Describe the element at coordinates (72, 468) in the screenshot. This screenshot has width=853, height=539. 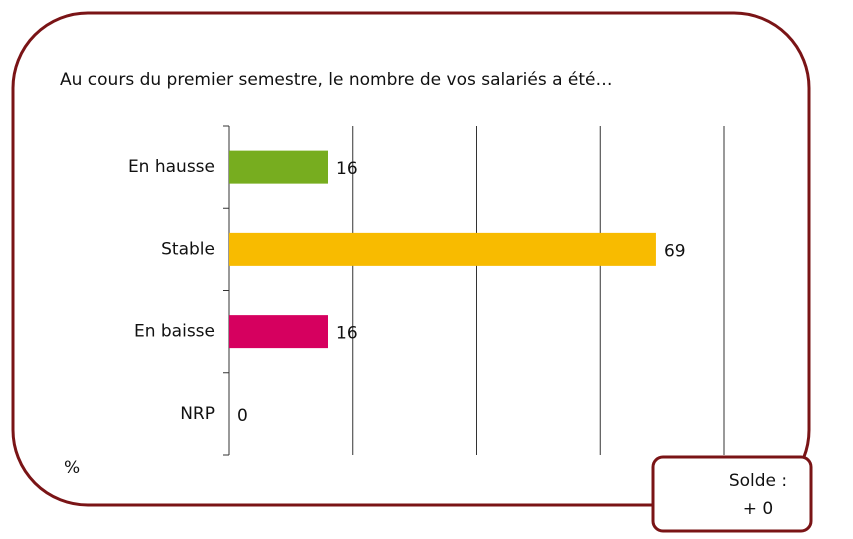
I see `unit-label: %` at that location.